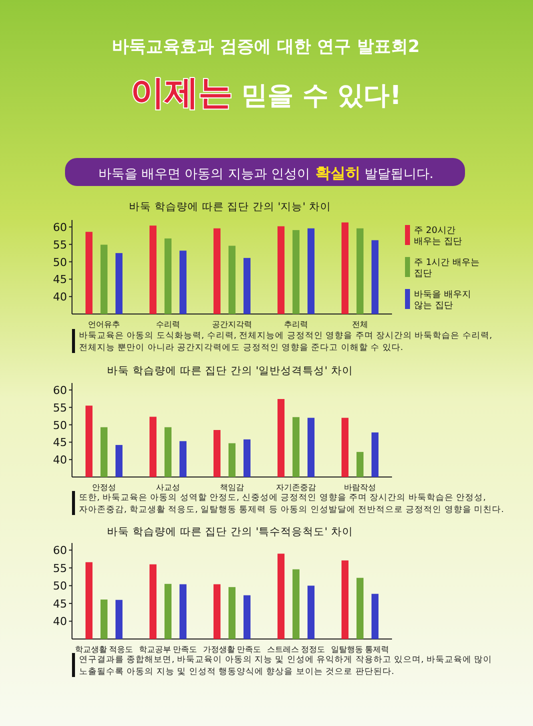 The width and height of the screenshot is (533, 726). What do you see at coordinates (285, 342) in the screenshot?
I see `text: 바둑교육은 아동의 도식화능력, 수리력, 전체지능에 긍정적인 영향을 주며 장시간의 바둑학습은 수리력, 전체지능 뿐만이 아니라 공간지각력에도 긍정적인 영향을 준다고 이해할 수 있다.` at bounding box center [285, 342].